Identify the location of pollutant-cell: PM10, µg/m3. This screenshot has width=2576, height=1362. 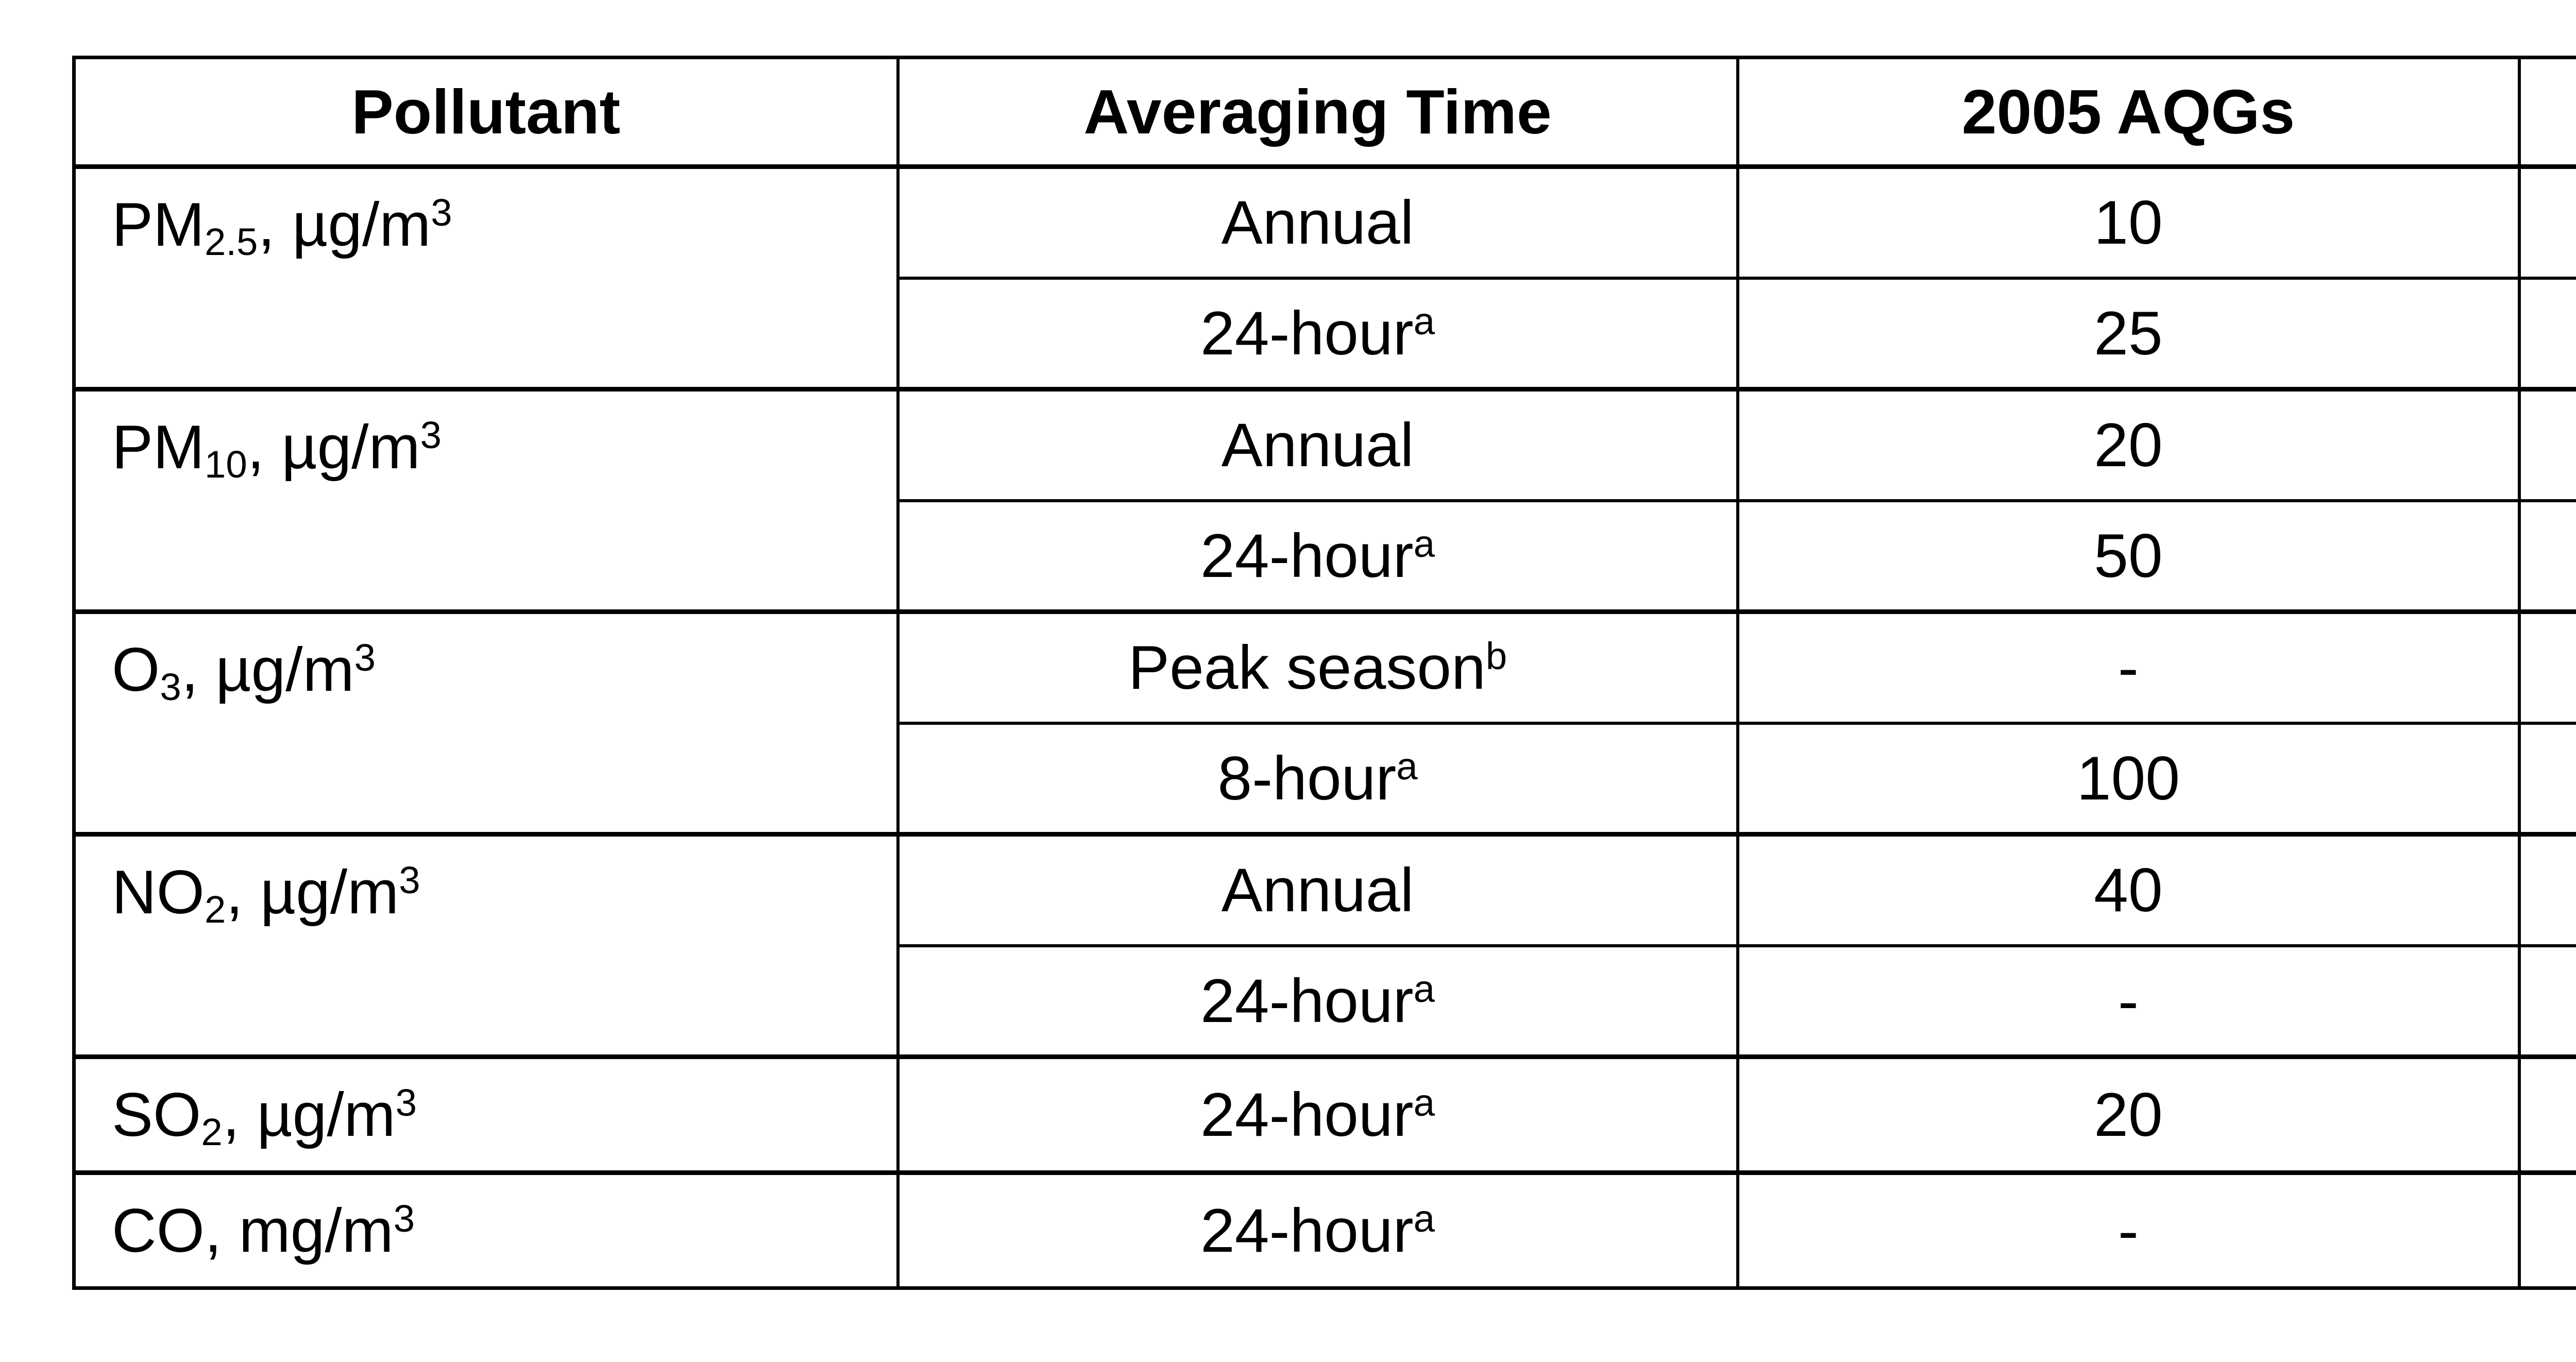
(486, 500).